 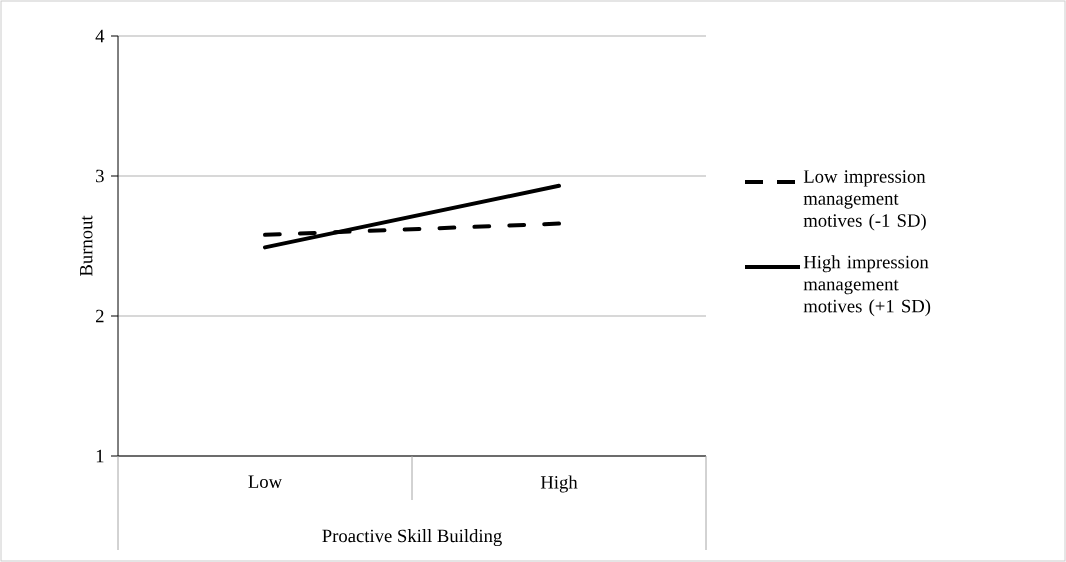 What do you see at coordinates (100, 456) in the screenshot?
I see `y-tick-label: 1` at bounding box center [100, 456].